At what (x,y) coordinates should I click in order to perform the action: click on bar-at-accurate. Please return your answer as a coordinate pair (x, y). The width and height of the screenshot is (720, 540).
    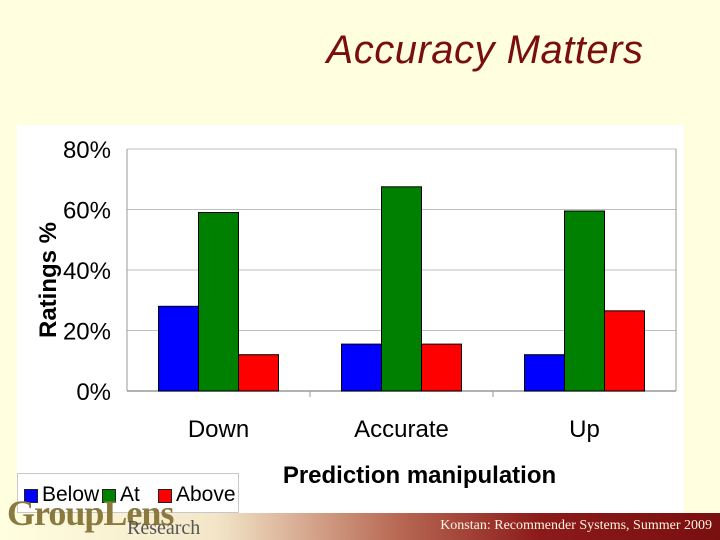
    Looking at the image, I should click on (401, 289).